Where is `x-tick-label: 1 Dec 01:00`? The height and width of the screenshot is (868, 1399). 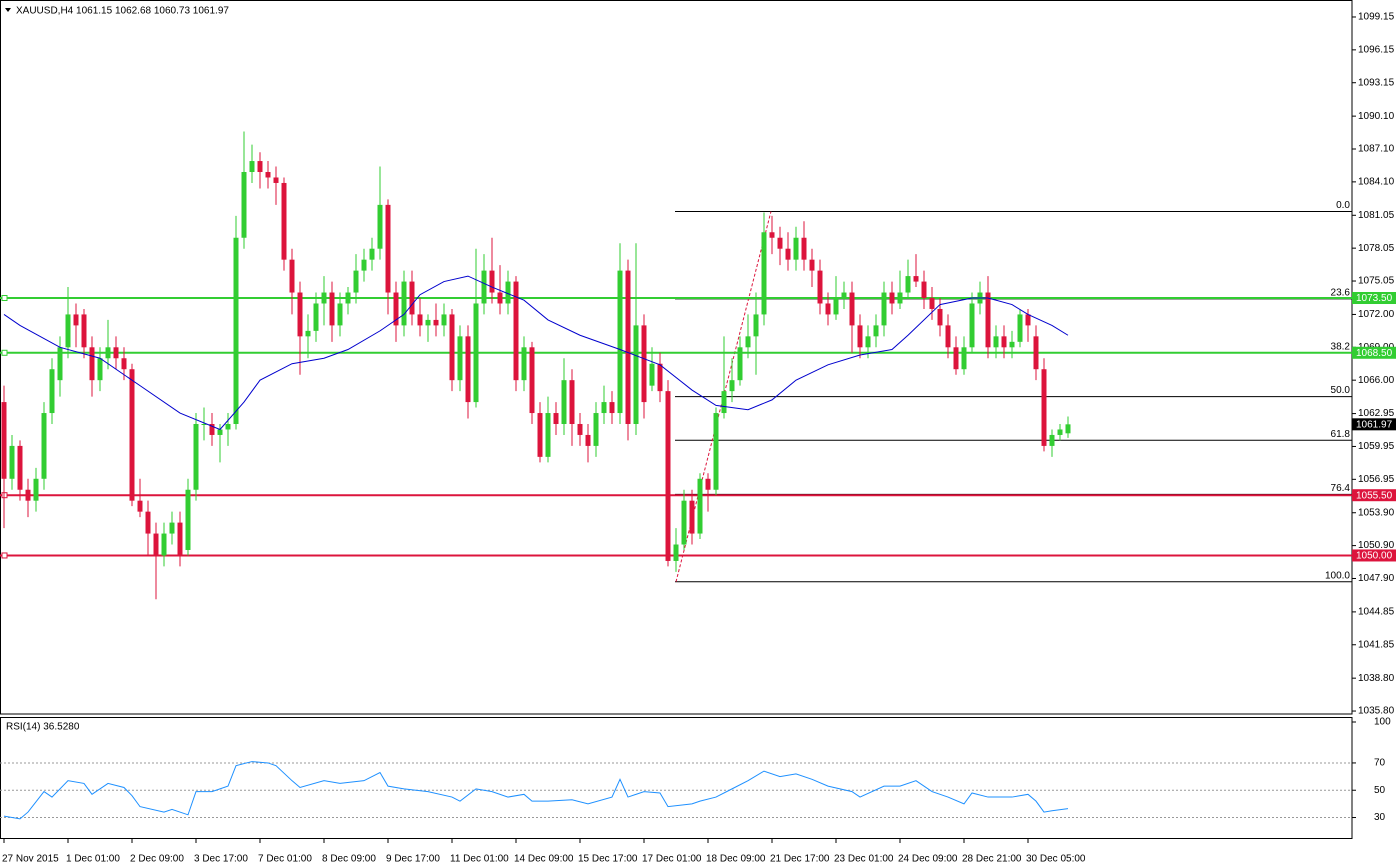 x-tick-label: 1 Dec 01:00 is located at coordinates (93, 859).